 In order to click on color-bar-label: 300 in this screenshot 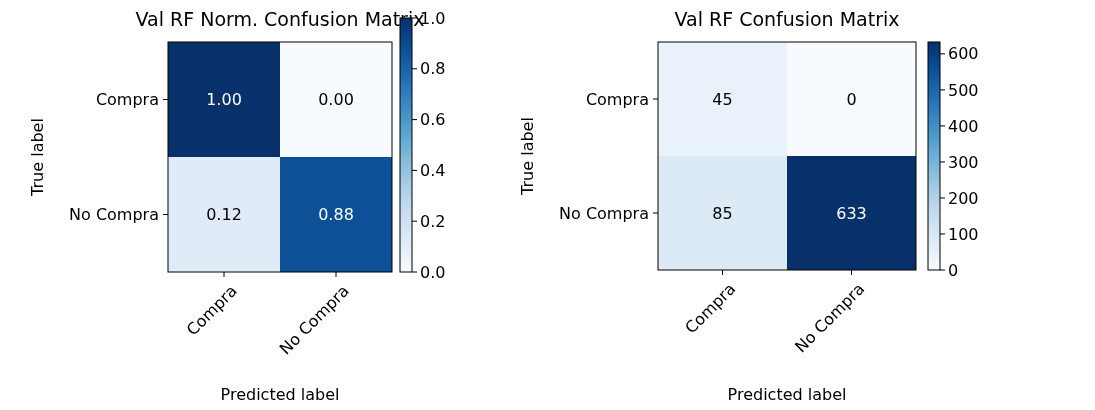, I will do `click(963, 162)`.